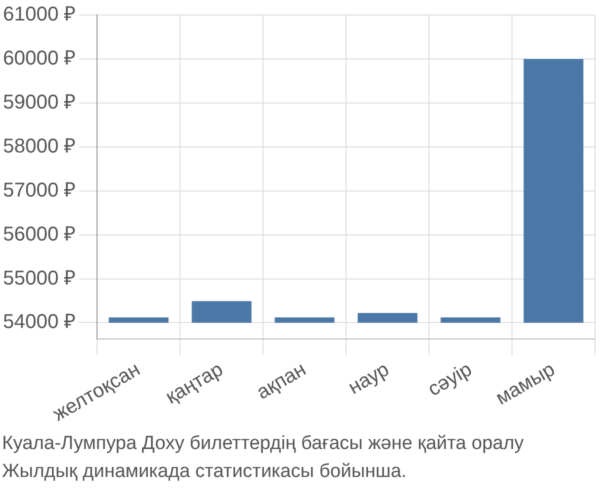 The width and height of the screenshot is (600, 500). I want to click on x-tick-label: наур, so click(368, 378).